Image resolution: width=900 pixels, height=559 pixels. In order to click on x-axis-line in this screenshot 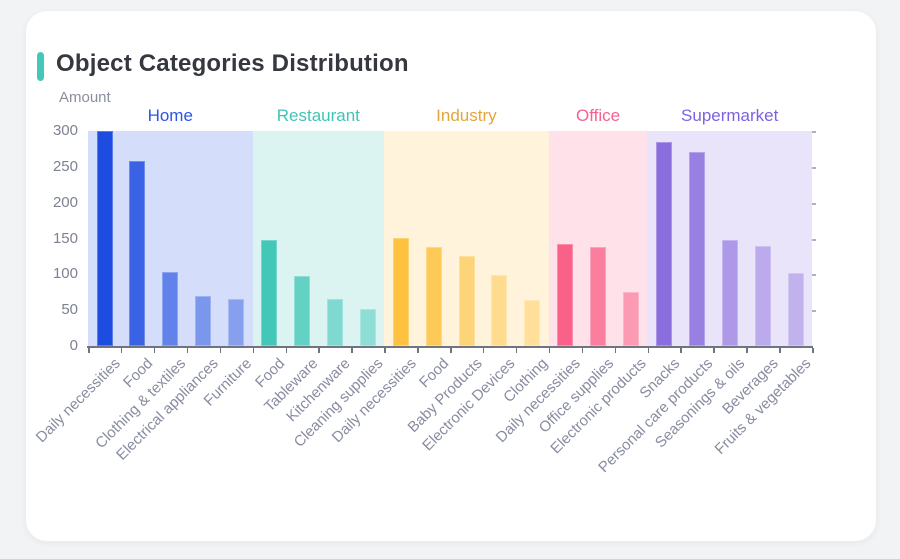, I will do `click(450, 347)`.